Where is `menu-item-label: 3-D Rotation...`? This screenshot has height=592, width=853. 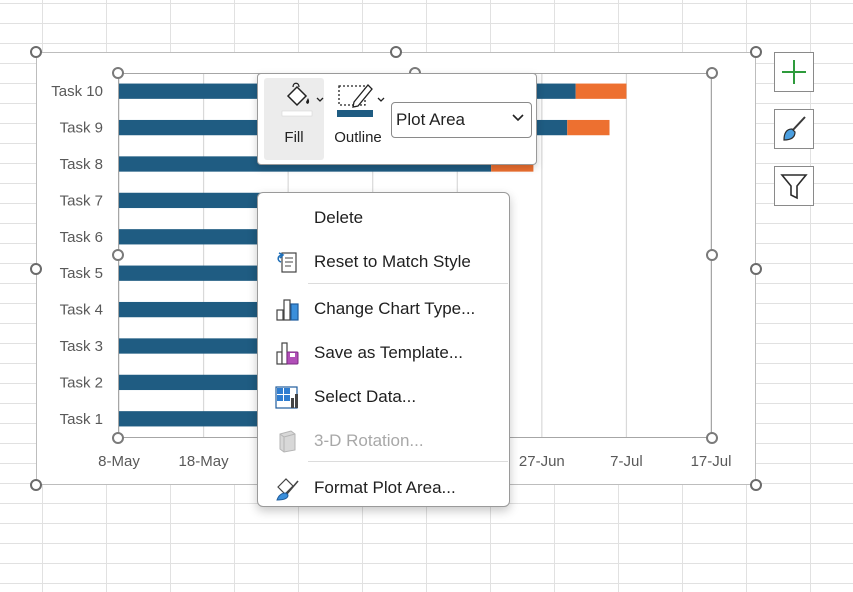
menu-item-label: 3-D Rotation... is located at coordinates (369, 440).